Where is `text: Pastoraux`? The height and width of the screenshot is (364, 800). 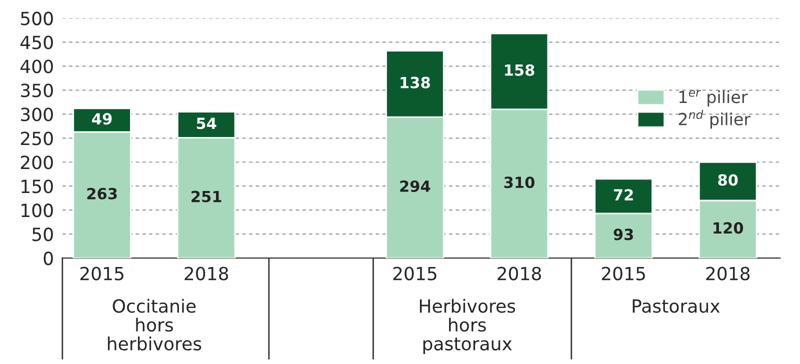
text: Pastoraux is located at coordinates (676, 306).